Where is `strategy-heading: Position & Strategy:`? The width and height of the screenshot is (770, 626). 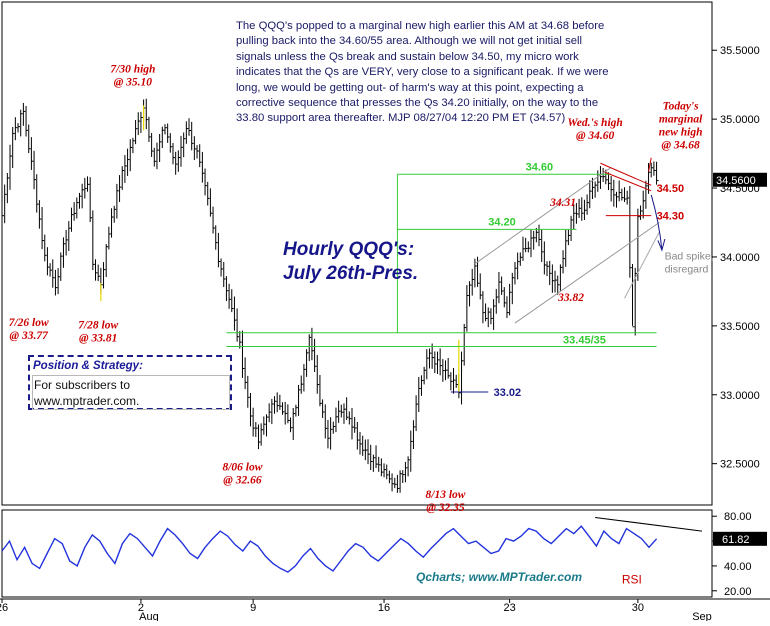
strategy-heading: Position & Strategy: is located at coordinates (88, 366).